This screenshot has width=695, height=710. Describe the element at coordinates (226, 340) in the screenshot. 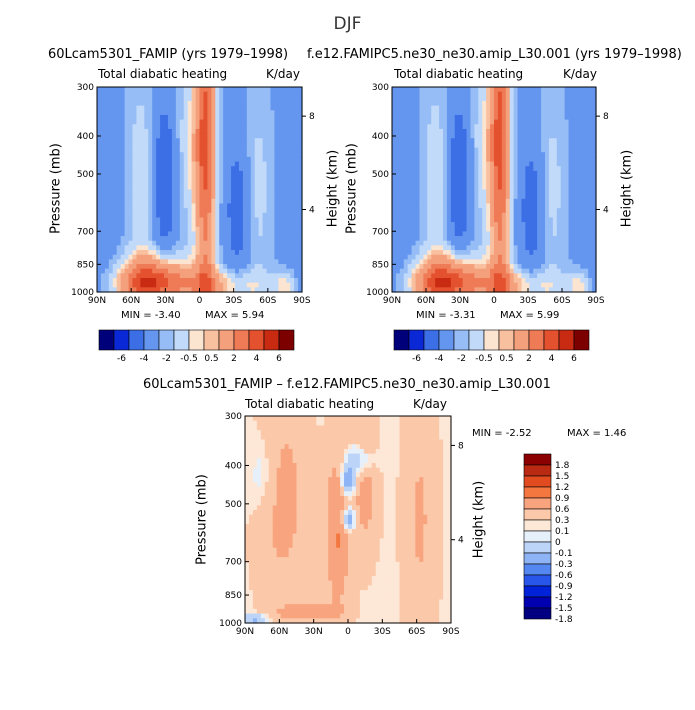

I see `colorbar-box` at that location.